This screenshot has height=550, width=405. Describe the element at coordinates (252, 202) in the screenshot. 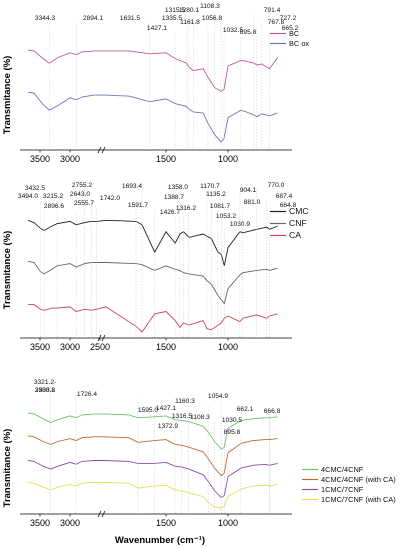

I see `peak-label: 881.0` at that location.